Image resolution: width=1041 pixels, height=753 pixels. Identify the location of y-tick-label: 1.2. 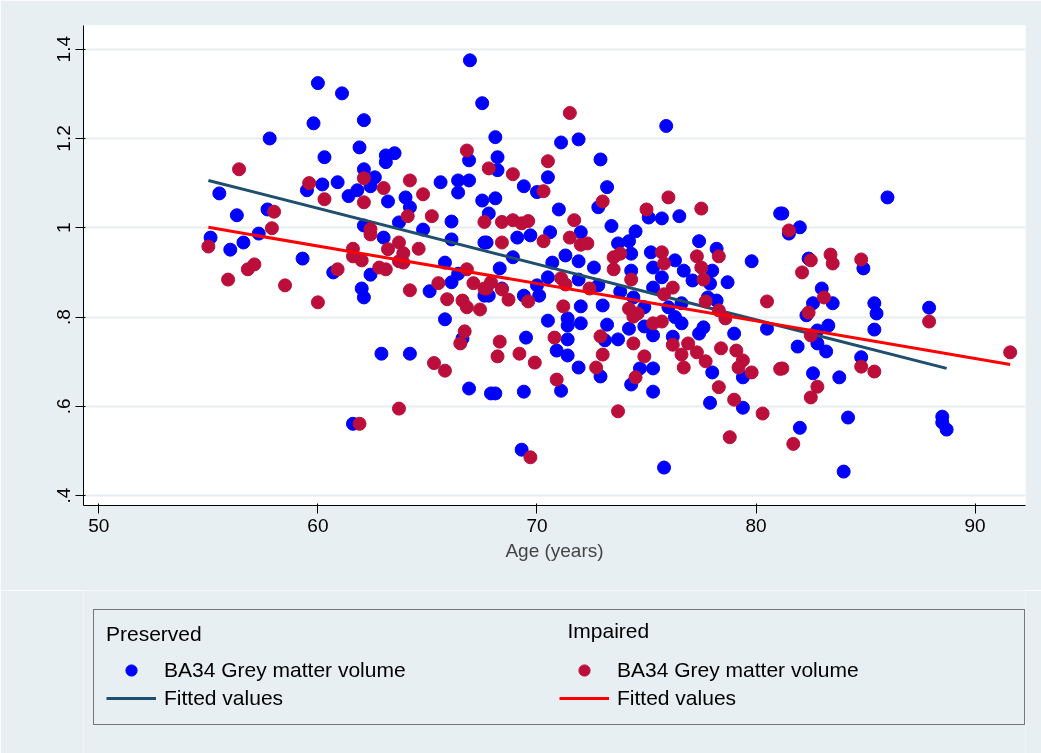
(64, 138).